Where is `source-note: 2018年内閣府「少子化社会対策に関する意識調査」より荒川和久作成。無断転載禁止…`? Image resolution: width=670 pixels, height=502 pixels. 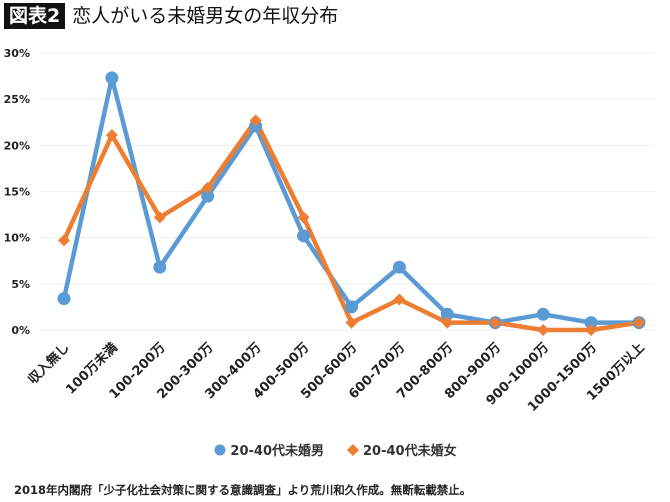
source-note: 2018年内閣府「少子化社会対策に関する意識調査」より荒川和久作成。無断転載禁止… is located at coordinates (243, 490).